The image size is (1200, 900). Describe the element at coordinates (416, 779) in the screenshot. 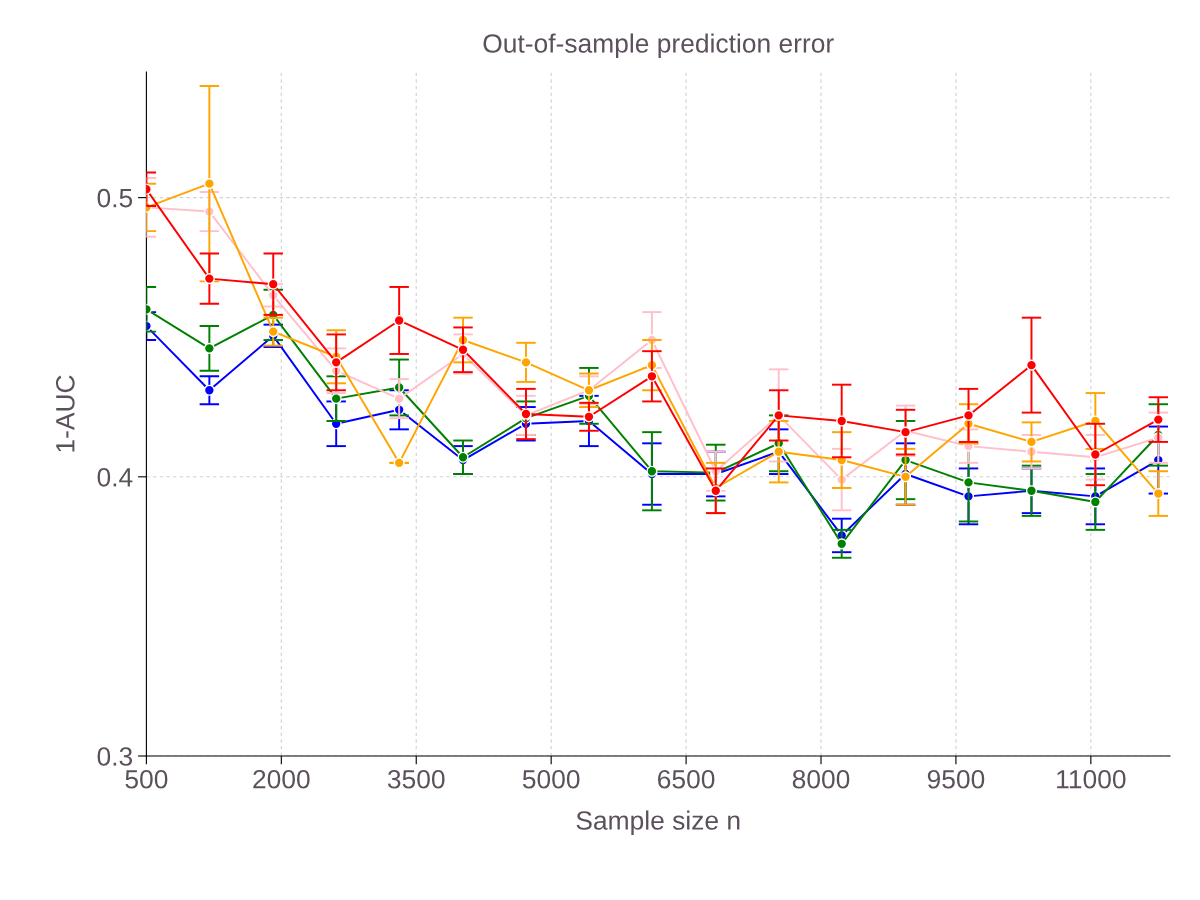

I see `x-tick-label: 3500` at that location.